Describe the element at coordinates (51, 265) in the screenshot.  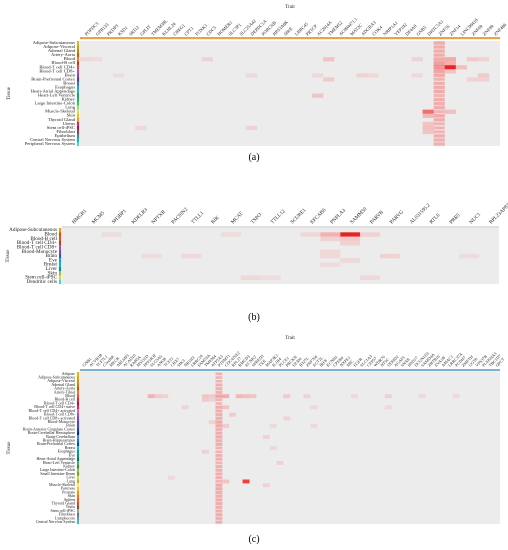
I see `tissue-row-label: Breast` at that location.